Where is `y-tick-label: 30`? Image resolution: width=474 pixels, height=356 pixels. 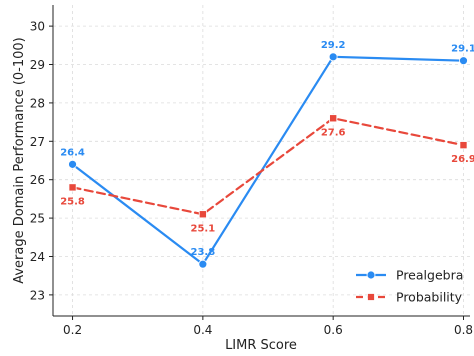 y-tick-label: 30 is located at coordinates (37, 27).